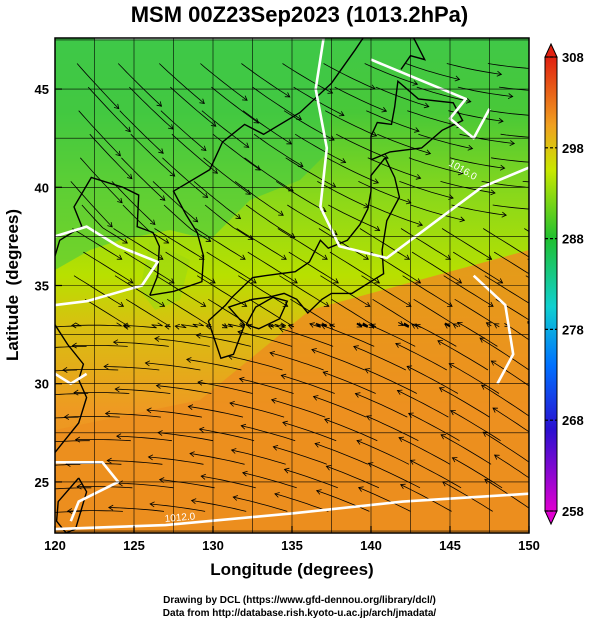  Describe the element at coordinates (292, 545) in the screenshot. I see `x-tick-label: 135` at that location.